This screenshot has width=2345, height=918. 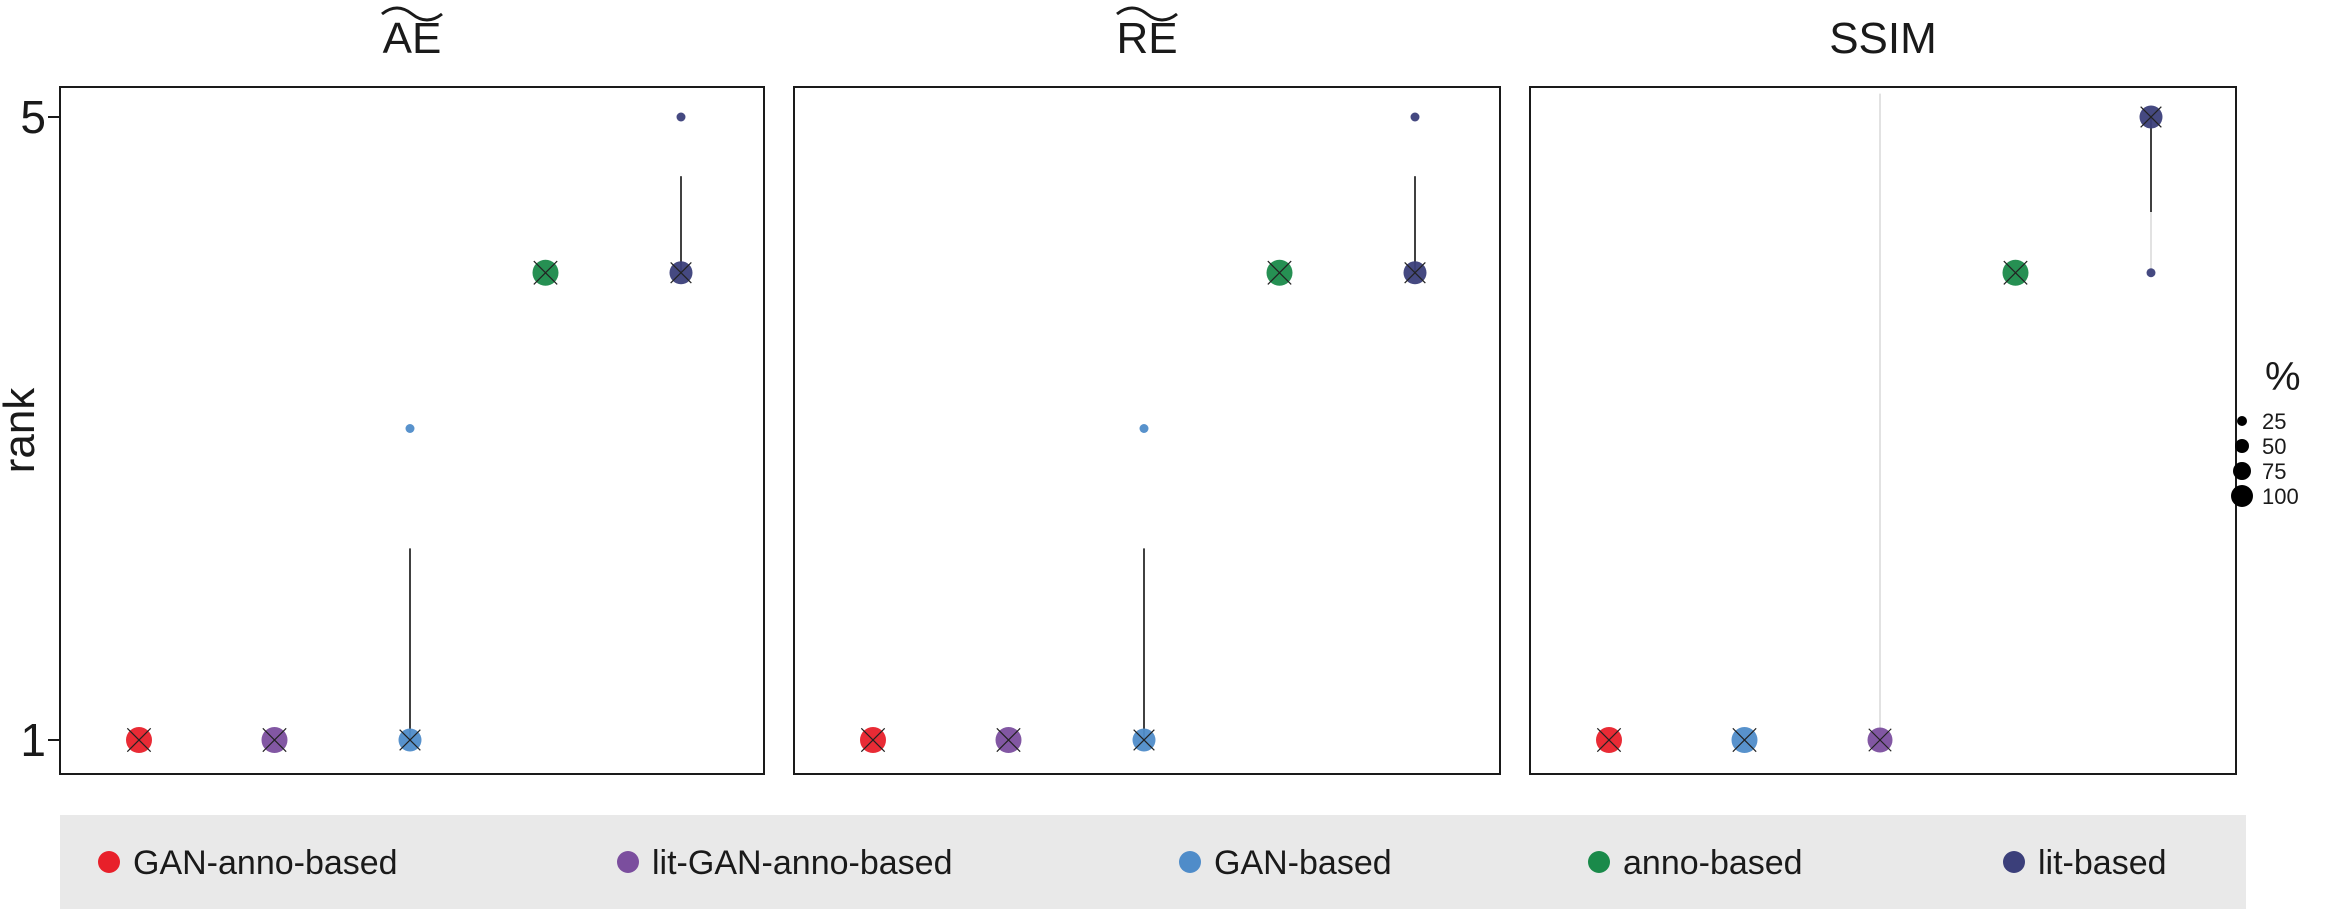 What do you see at coordinates (22, 430) in the screenshot?
I see `y-axis-label: rank` at bounding box center [22, 430].